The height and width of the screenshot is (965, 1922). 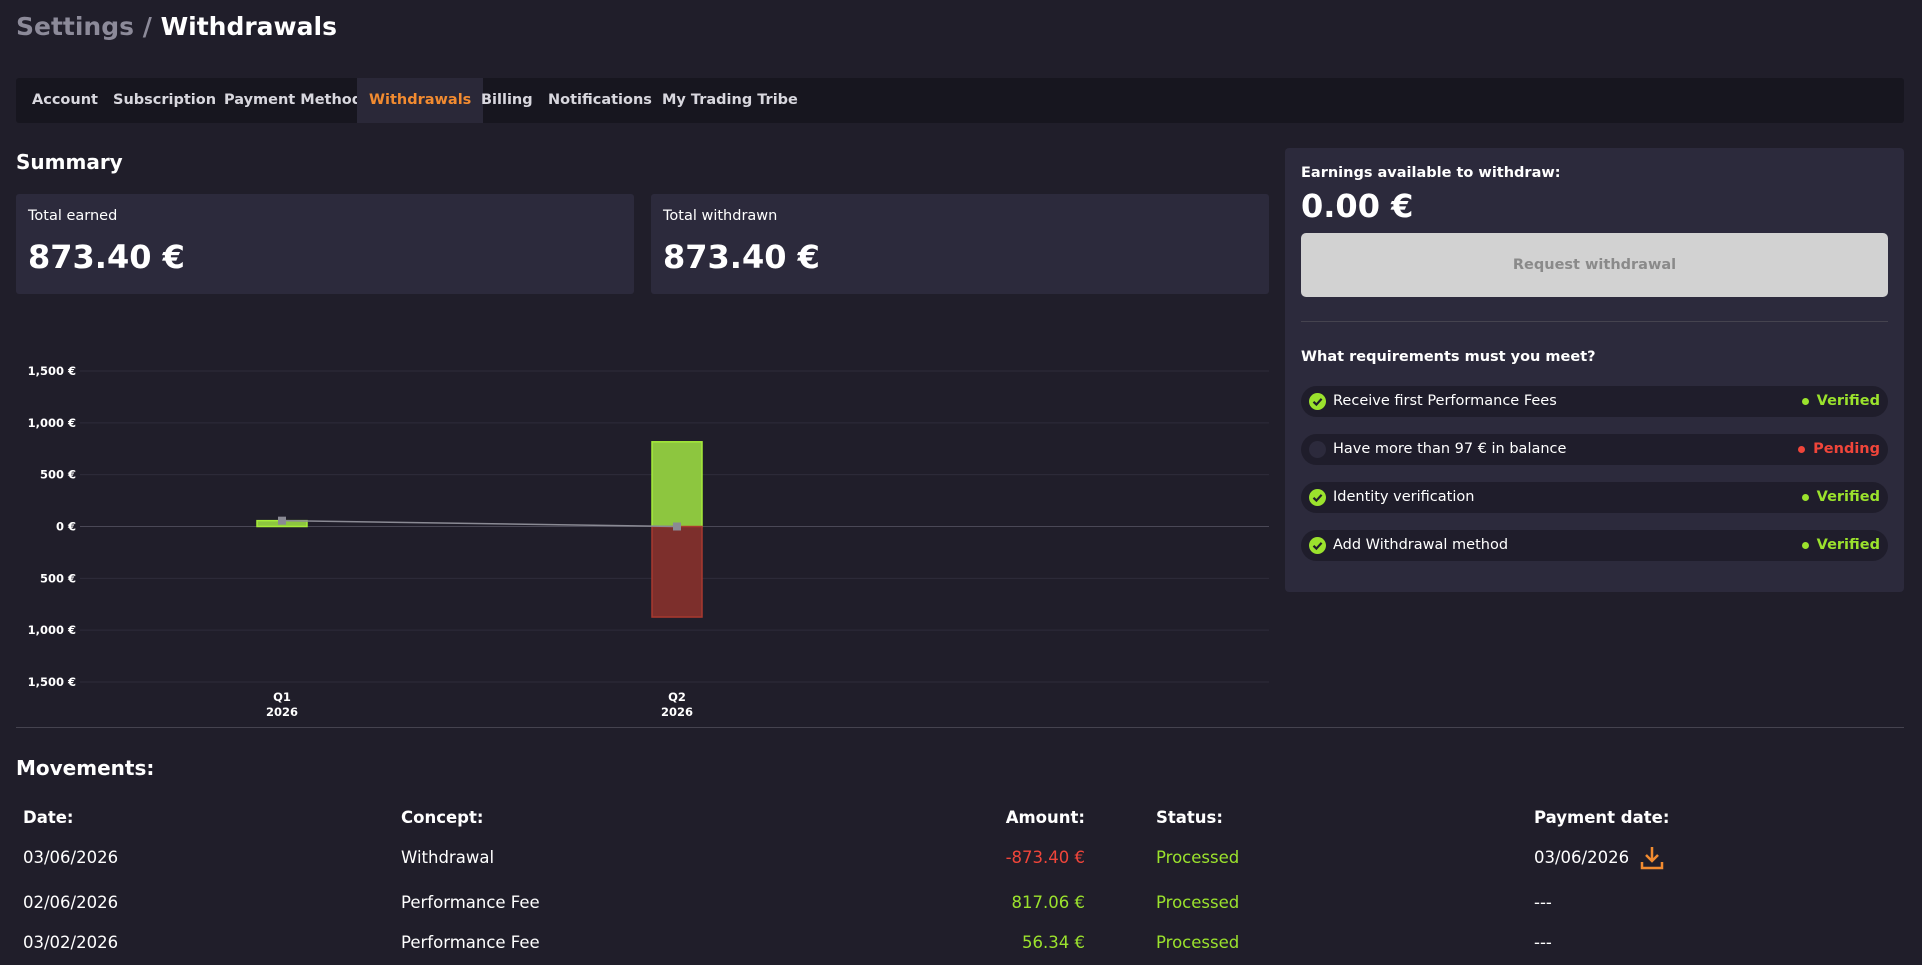 What do you see at coordinates (293, 100) in the screenshot?
I see `tab: Payment Method` at bounding box center [293, 100].